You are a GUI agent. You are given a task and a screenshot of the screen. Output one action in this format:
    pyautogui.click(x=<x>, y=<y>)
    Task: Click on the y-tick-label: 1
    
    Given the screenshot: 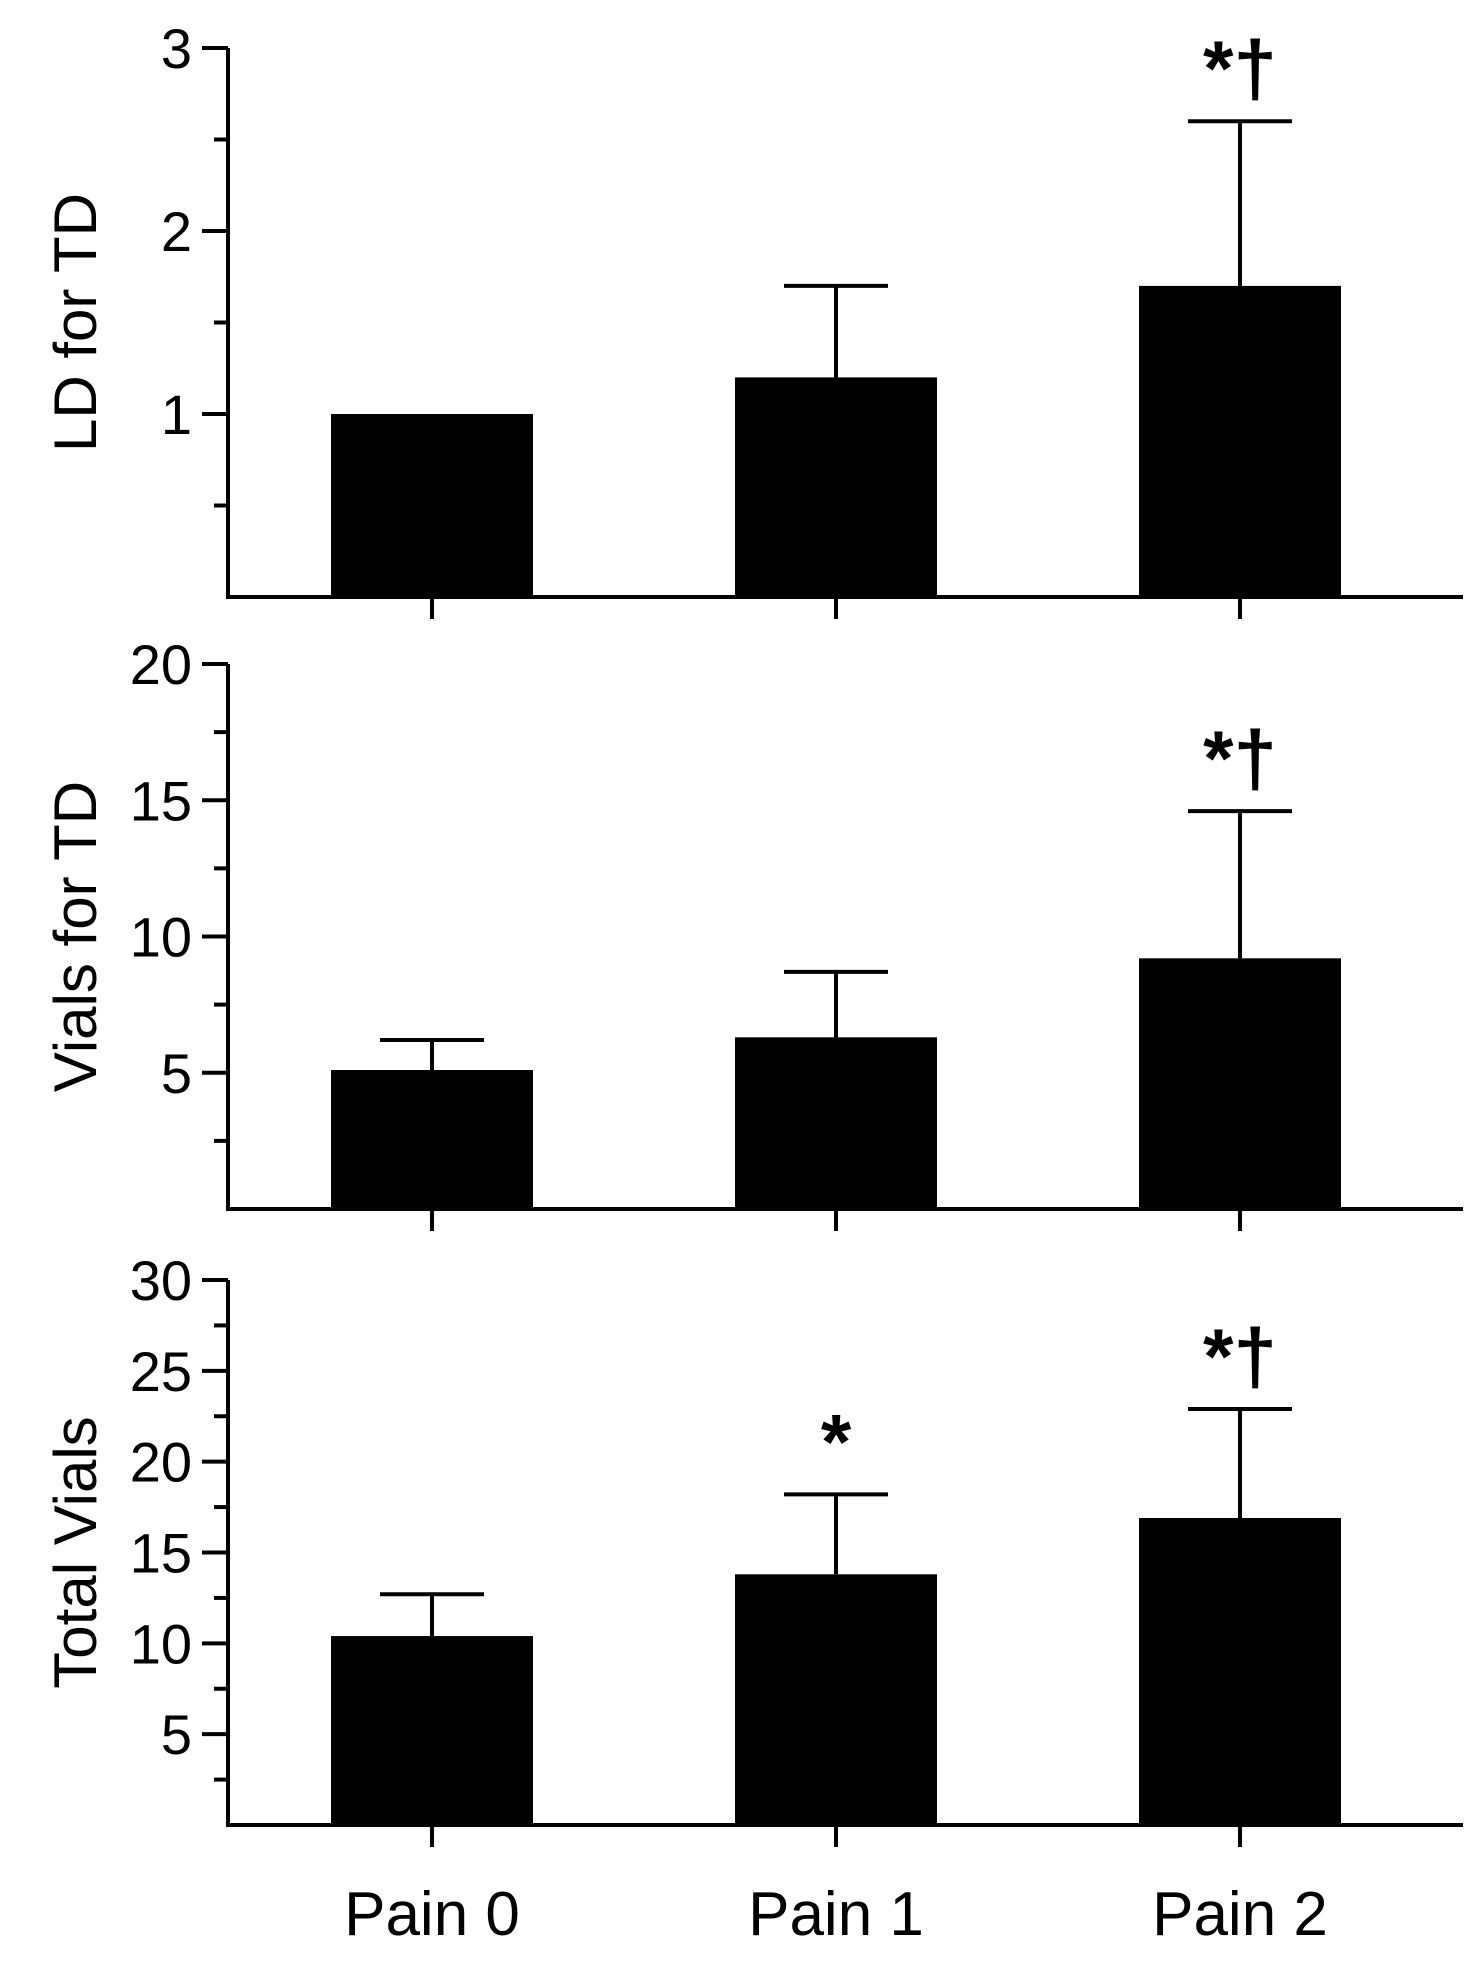 What is the action you would take?
    pyautogui.click(x=176, y=414)
    